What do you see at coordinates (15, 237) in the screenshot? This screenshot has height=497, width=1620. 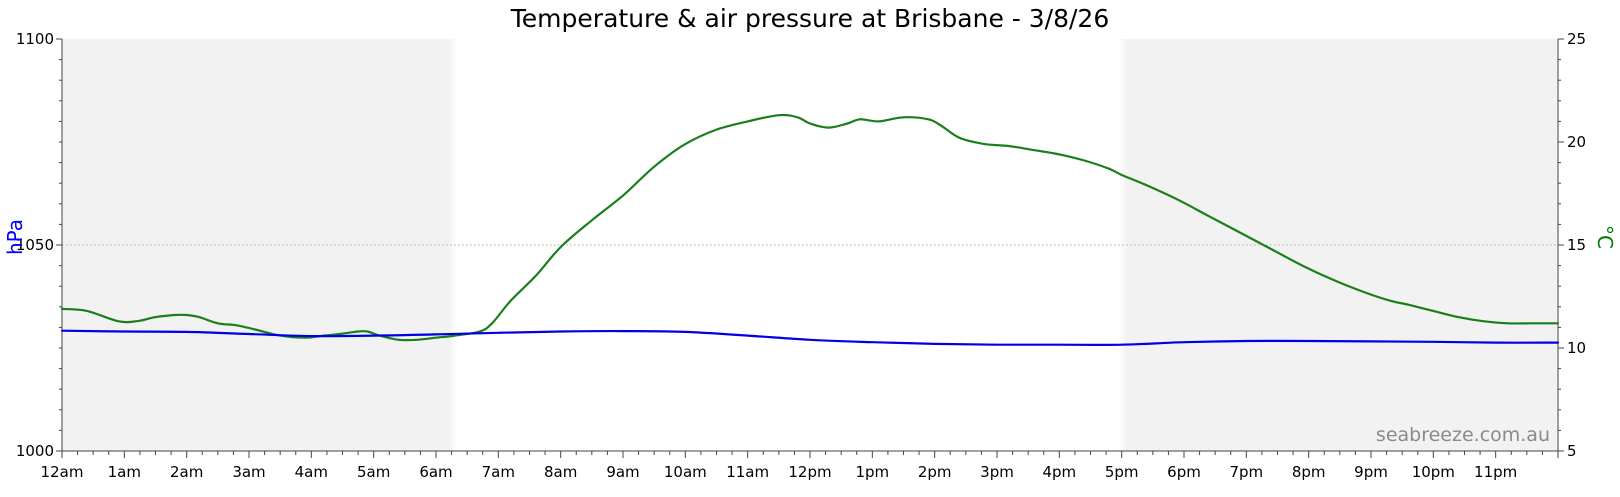 I see `left-axis-title: hPa` at bounding box center [15, 237].